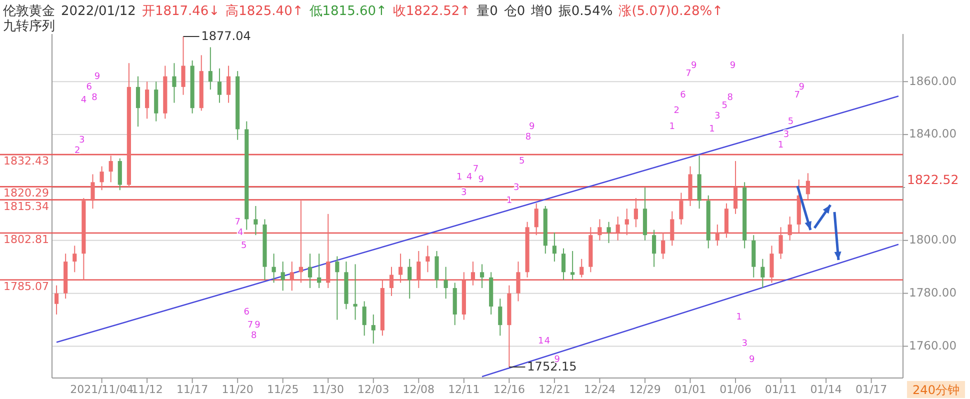 The width and height of the screenshot is (970, 399). What do you see at coordinates (515, 11) in the screenshot?
I see `text: 仓0` at bounding box center [515, 11].